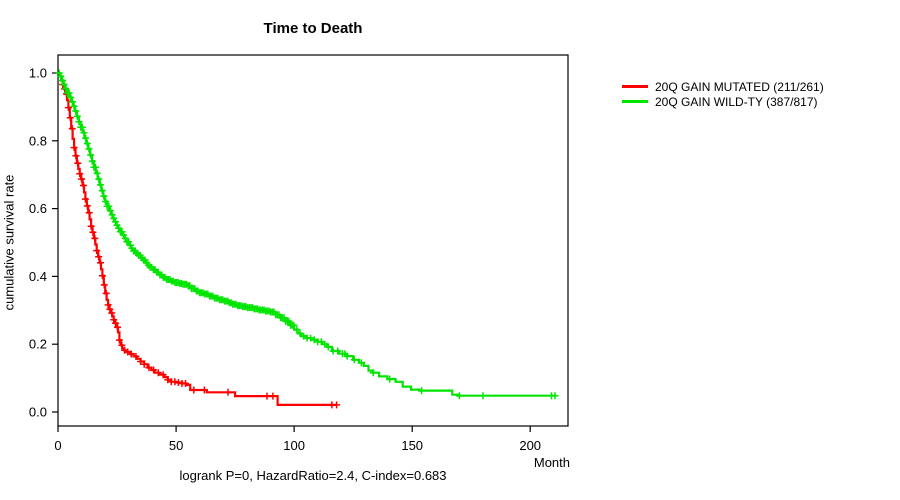  Describe the element at coordinates (38, 344) in the screenshot. I see `y-axis-tick-label: 0.2` at that location.